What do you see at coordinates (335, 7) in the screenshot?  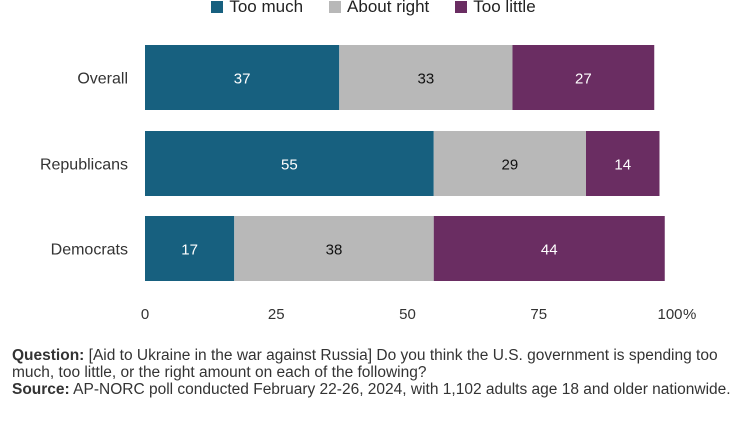 I see `legend-swatch-about-right` at bounding box center [335, 7].